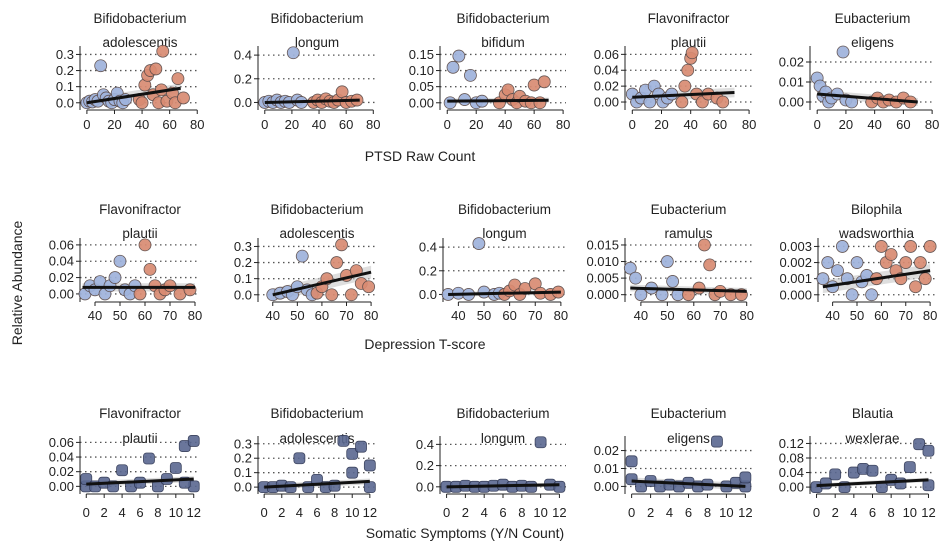 This screenshot has height=547, width=941. I want to click on panel-2: Bifidobacterium longum 0.0 0.2 0.4 0 20 40 60 80, so click(307, 71).